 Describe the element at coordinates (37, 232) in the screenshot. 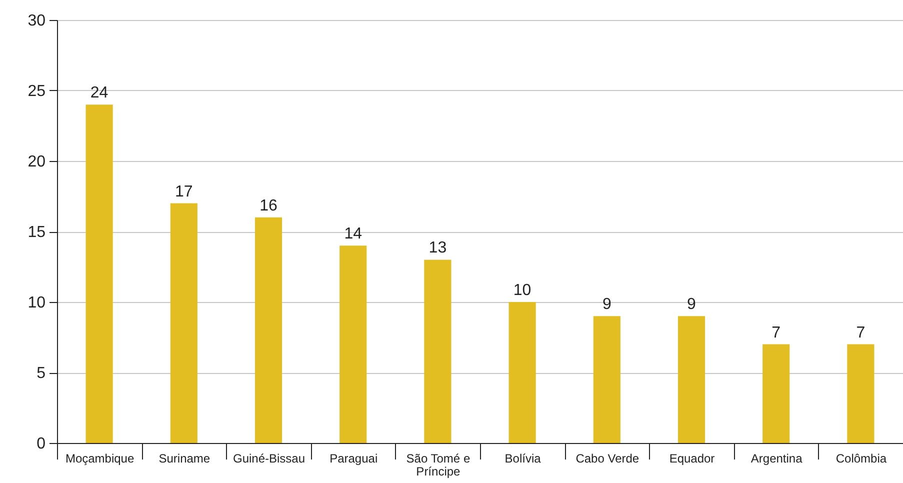

I see `y-tick-label: 15` at that location.